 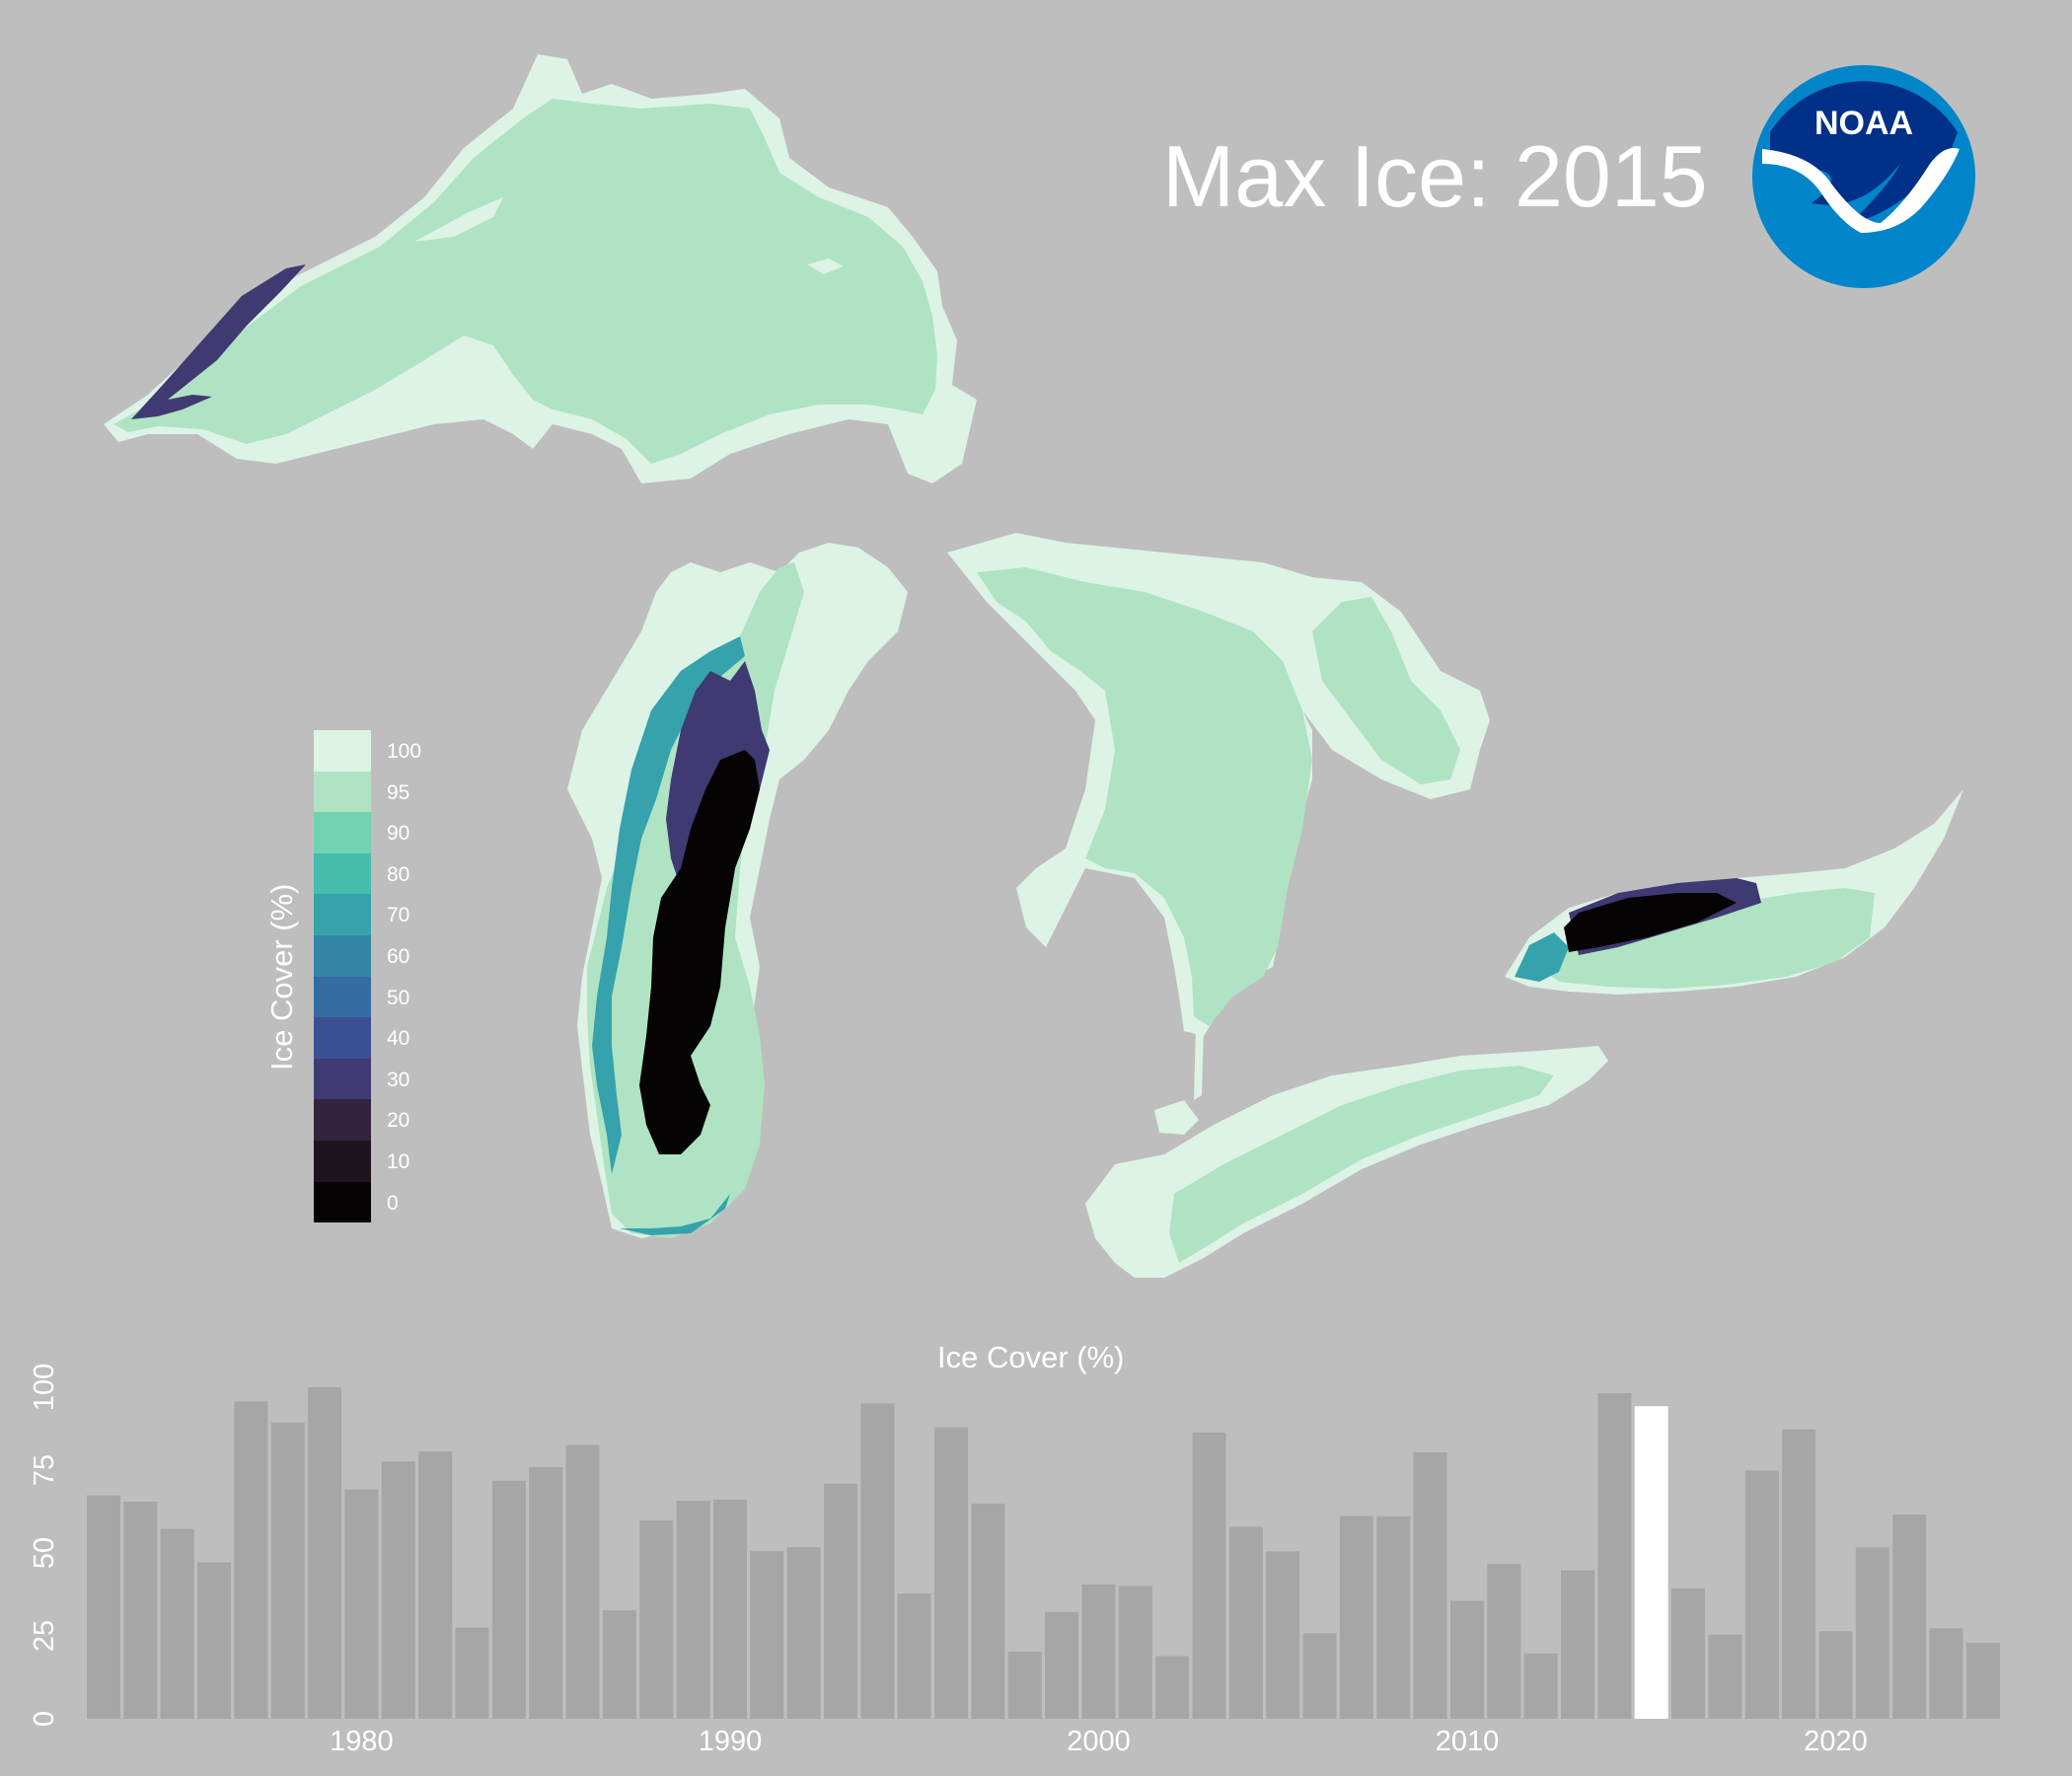 I want to click on bar-2011, so click(x=1504, y=1642).